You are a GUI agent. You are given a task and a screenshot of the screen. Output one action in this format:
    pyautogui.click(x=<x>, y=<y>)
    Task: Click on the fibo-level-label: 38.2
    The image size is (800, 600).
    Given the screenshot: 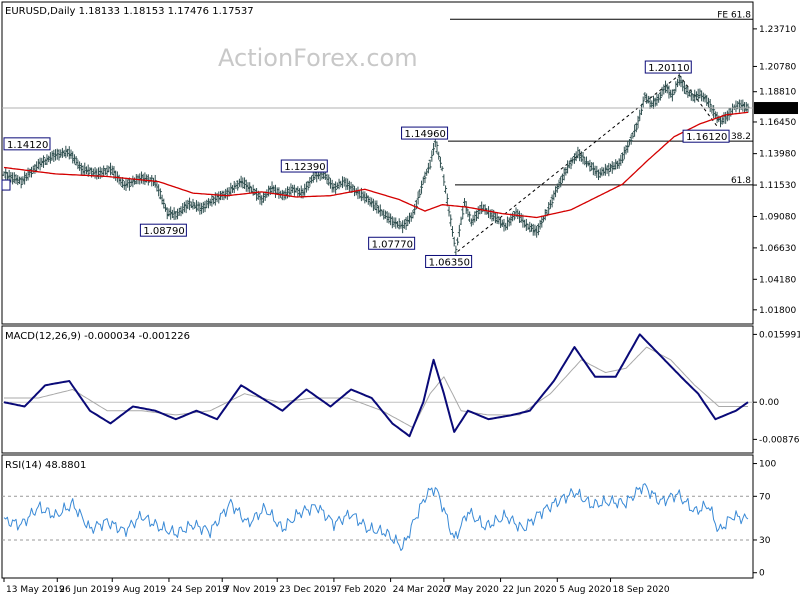 What is the action you would take?
    pyautogui.click(x=741, y=137)
    